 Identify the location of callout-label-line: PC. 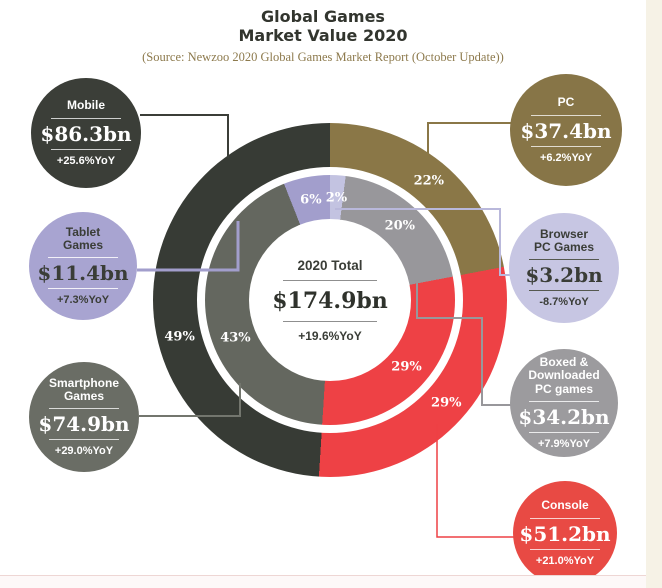
(566, 102).